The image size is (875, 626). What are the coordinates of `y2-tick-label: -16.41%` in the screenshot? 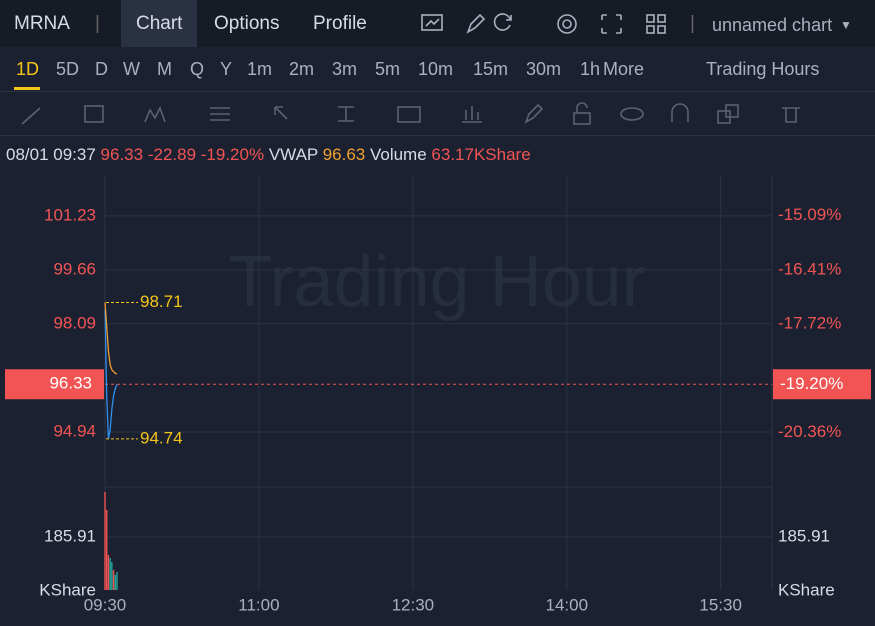 It's located at (809, 268).